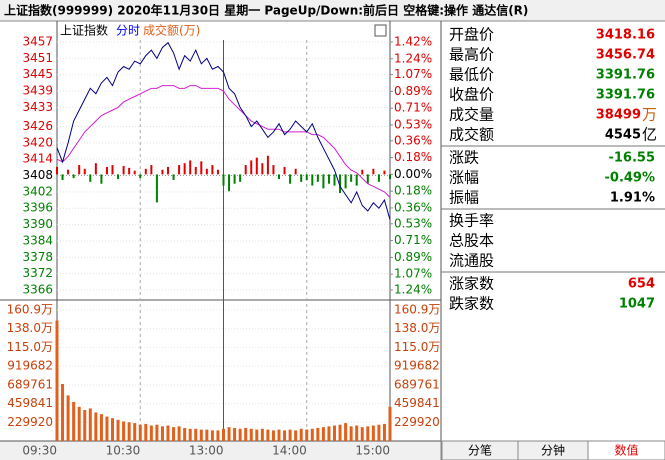  I want to click on quote-value: 38499, so click(618, 115).